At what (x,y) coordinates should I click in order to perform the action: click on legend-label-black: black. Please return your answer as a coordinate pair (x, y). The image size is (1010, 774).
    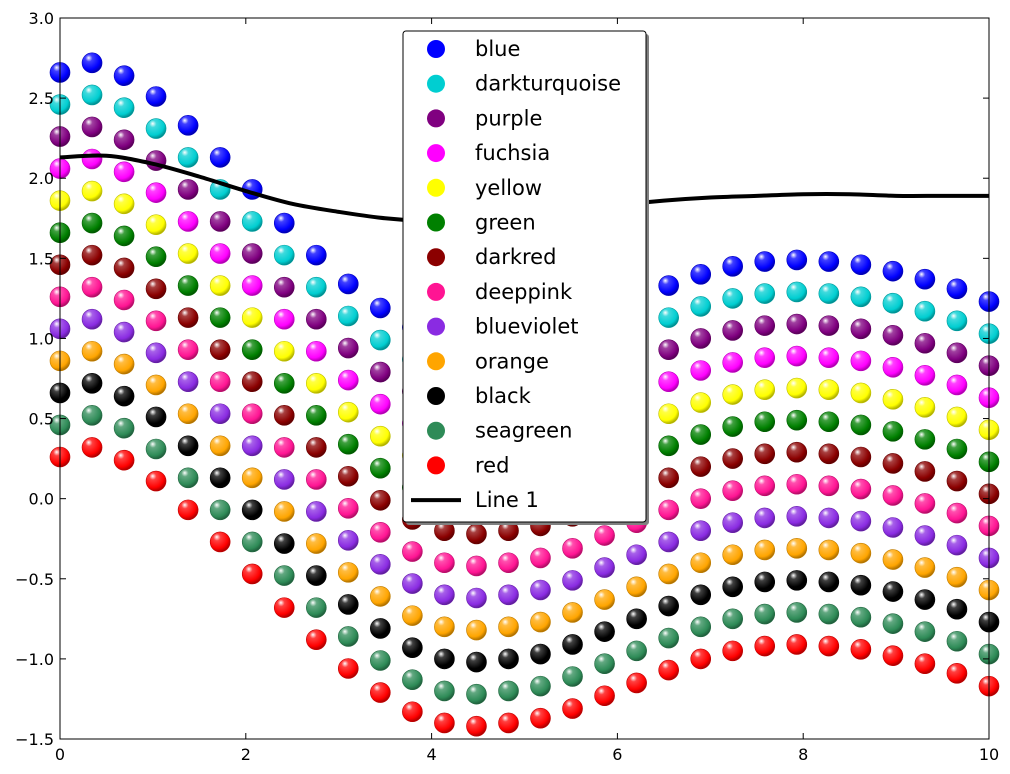
    Looking at the image, I should click on (503, 396).